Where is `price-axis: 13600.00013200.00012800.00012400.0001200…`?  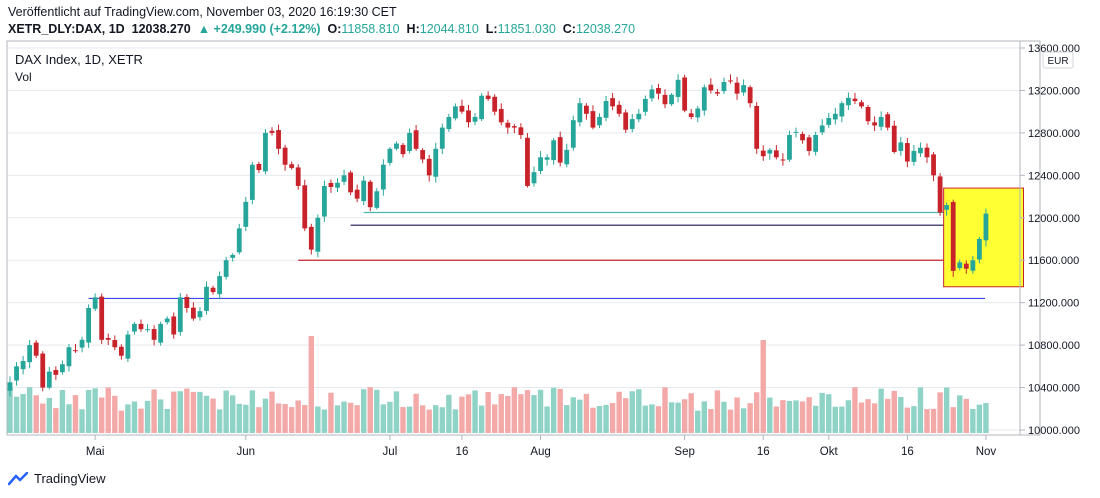 price-axis: 13600.00013200.00012800.00012400.0001200… is located at coordinates (1050, 240).